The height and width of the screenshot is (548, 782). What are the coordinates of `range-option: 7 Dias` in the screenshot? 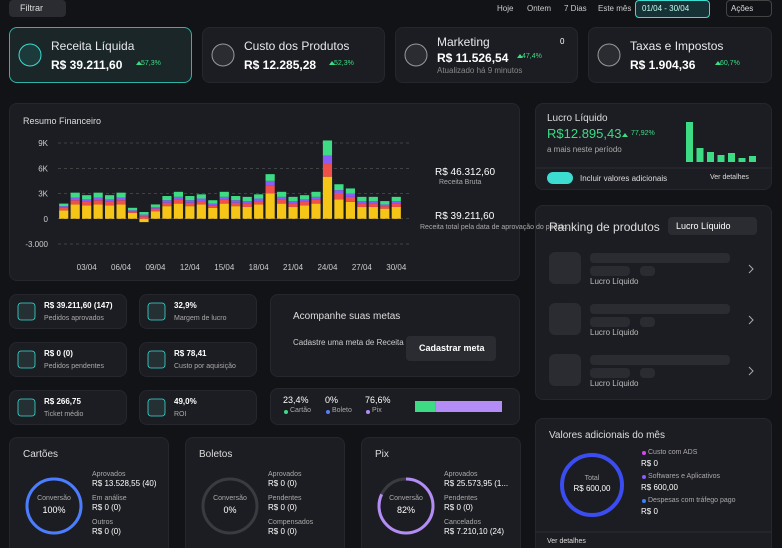 It's located at (575, 8).